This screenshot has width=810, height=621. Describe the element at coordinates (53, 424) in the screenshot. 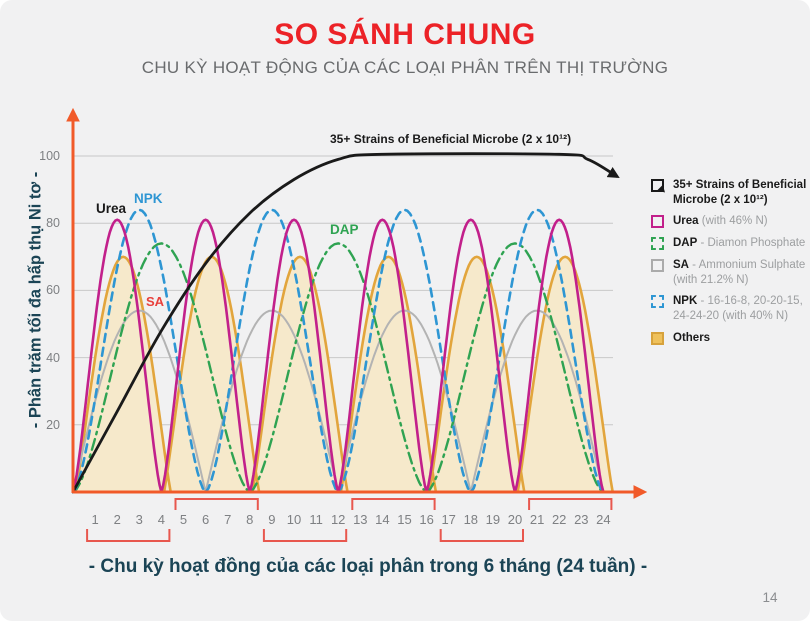

I see `y-tick-20: 20` at that location.